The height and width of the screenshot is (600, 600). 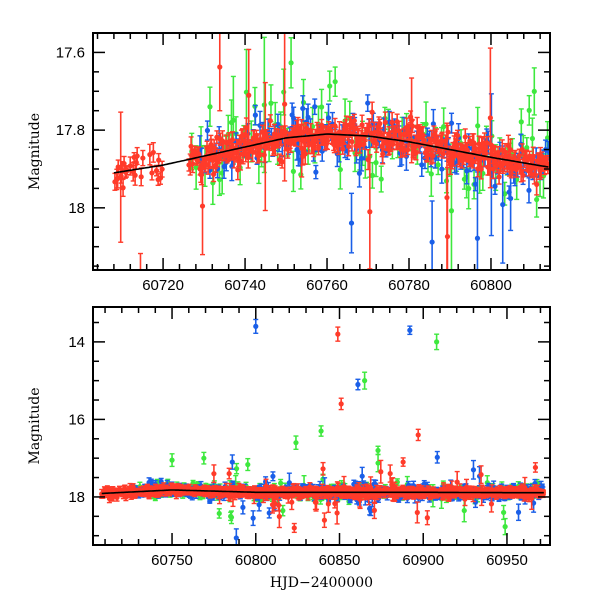 What do you see at coordinates (491, 285) in the screenshot?
I see `x-tick-label: 60800` at bounding box center [491, 285].